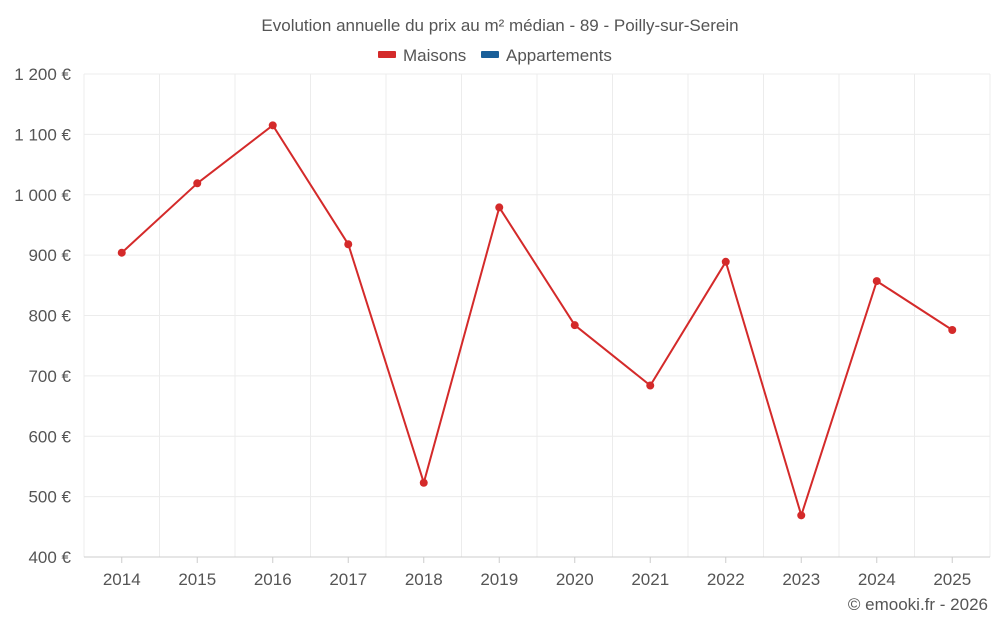 This screenshot has height=630, width=1000. Describe the element at coordinates (559, 55) in the screenshot. I see `legend-label-appartements: Appartements` at that location.